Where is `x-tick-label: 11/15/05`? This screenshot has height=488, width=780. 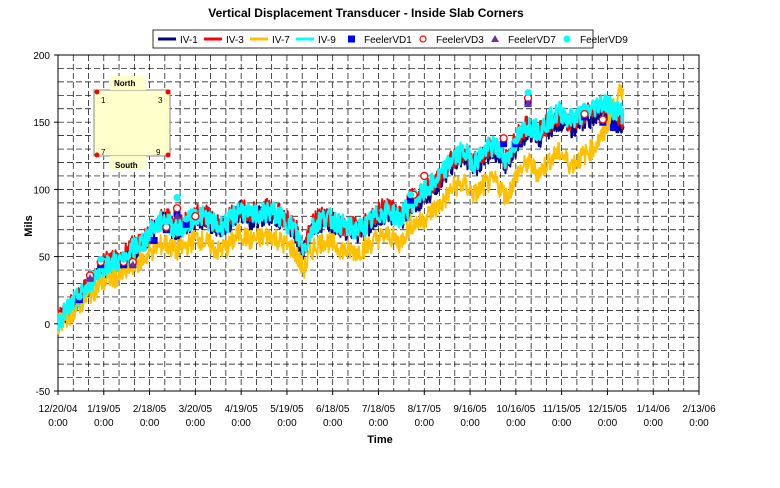
x-tick-label: 11/15/05 is located at coordinates (562, 409).